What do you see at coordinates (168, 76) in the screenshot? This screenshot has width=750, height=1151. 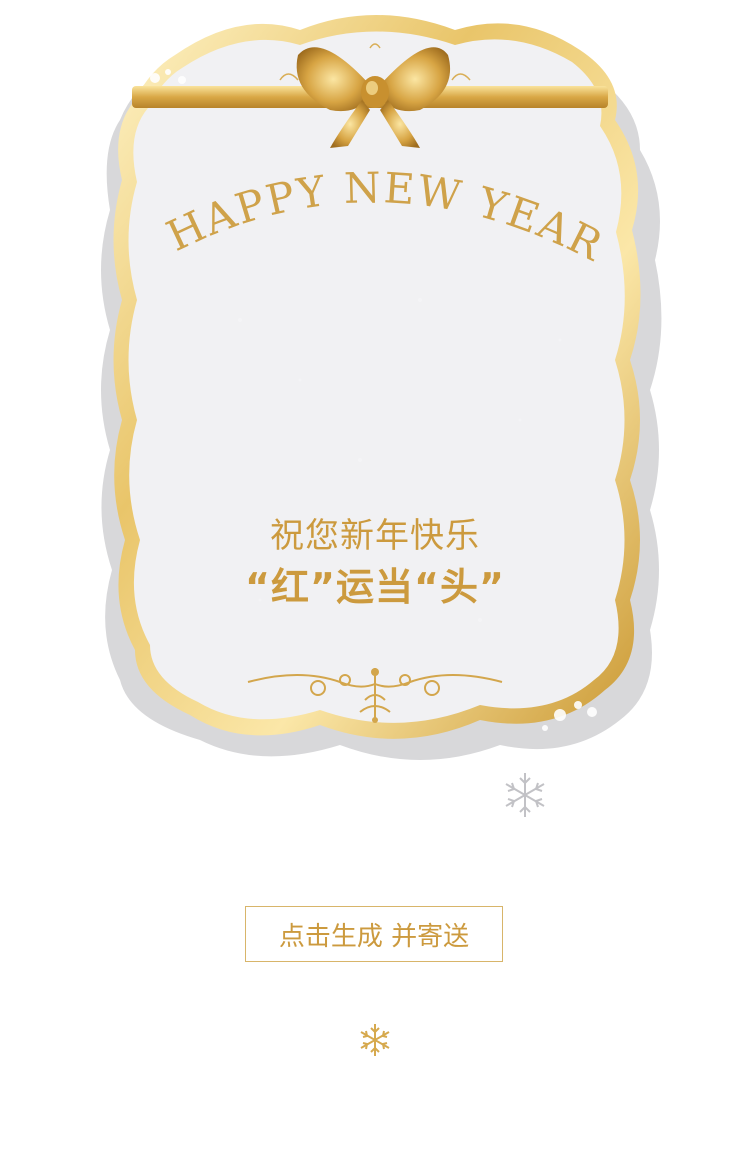 I see `frost-accent-top-left` at bounding box center [168, 76].